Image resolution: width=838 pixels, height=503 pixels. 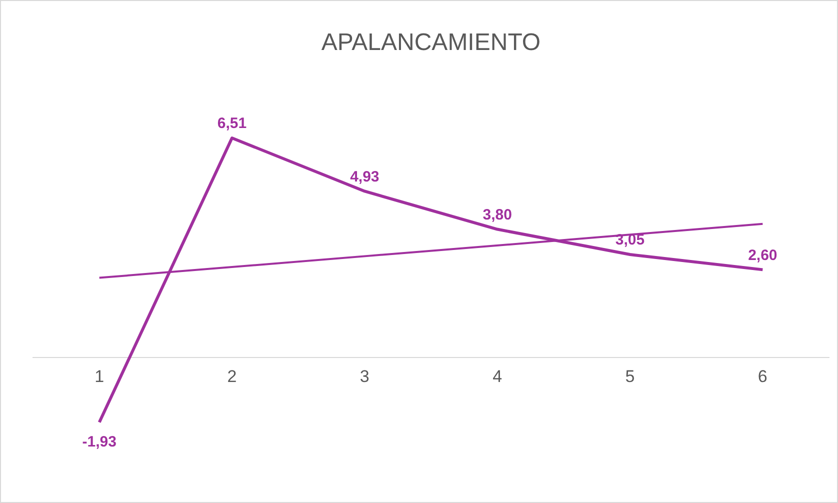 I want to click on chart-title: APALANCAMIENTO, so click(x=431, y=42).